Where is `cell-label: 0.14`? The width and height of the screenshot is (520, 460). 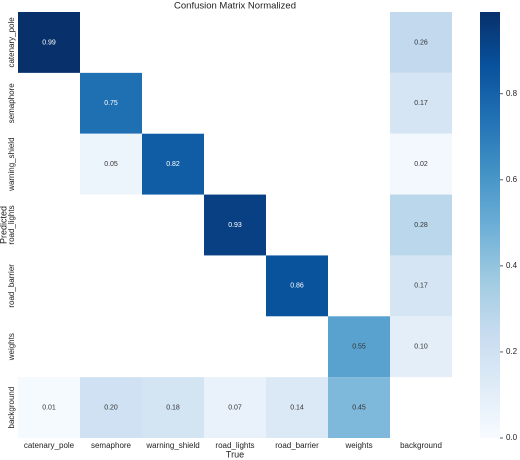 cell-label: 0.14 is located at coordinates (297, 407).